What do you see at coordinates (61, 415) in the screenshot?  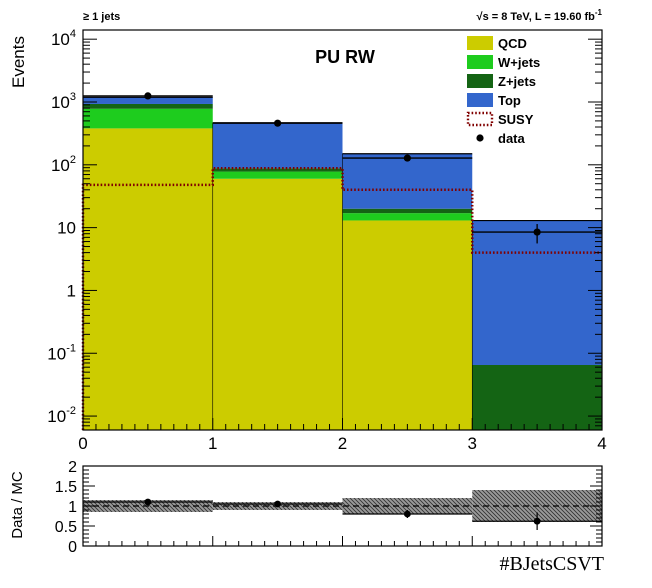 I see `y-tick-label: 10⁻²` at bounding box center [61, 415].